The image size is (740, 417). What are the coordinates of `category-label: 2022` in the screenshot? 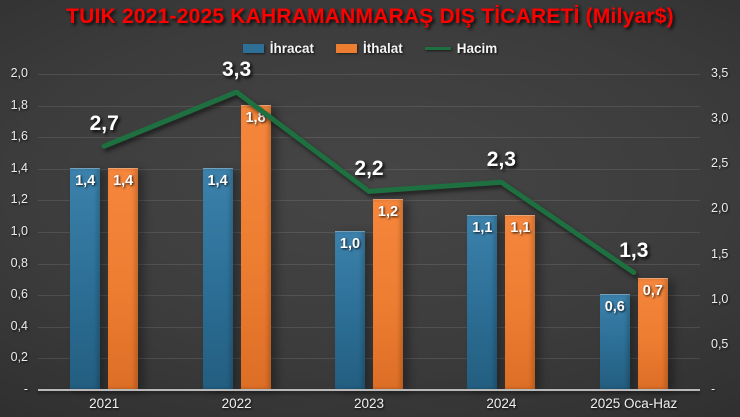 It's located at (236, 403).